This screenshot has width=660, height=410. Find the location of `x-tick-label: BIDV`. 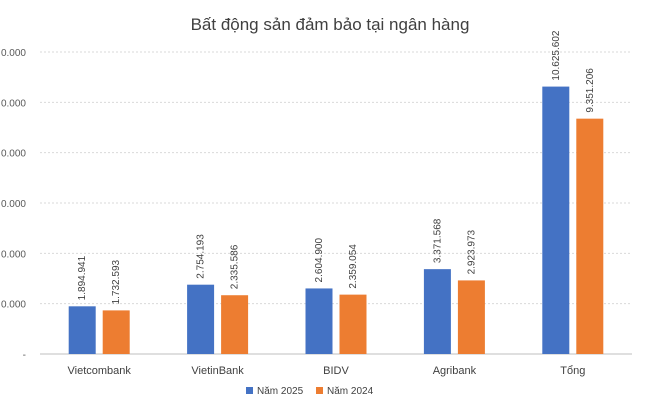

x-tick-label: BIDV is located at coordinates (336, 371).